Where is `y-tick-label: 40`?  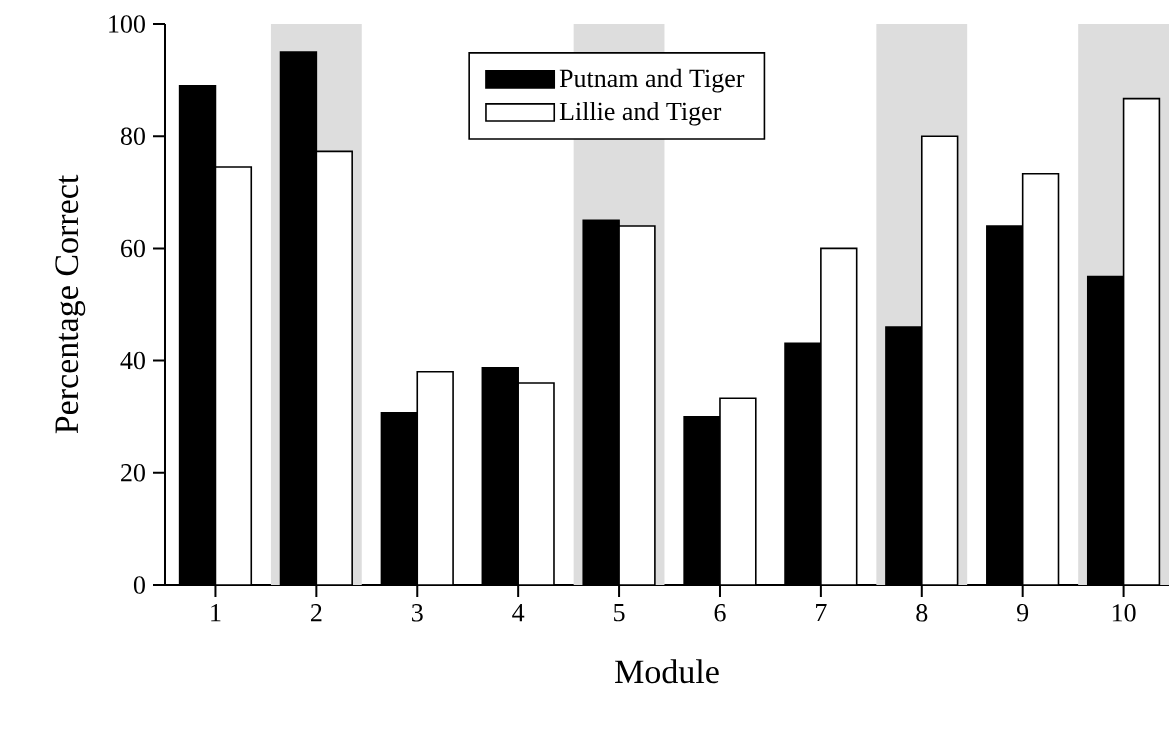 y-tick-label: 40 is located at coordinates (132, 360).